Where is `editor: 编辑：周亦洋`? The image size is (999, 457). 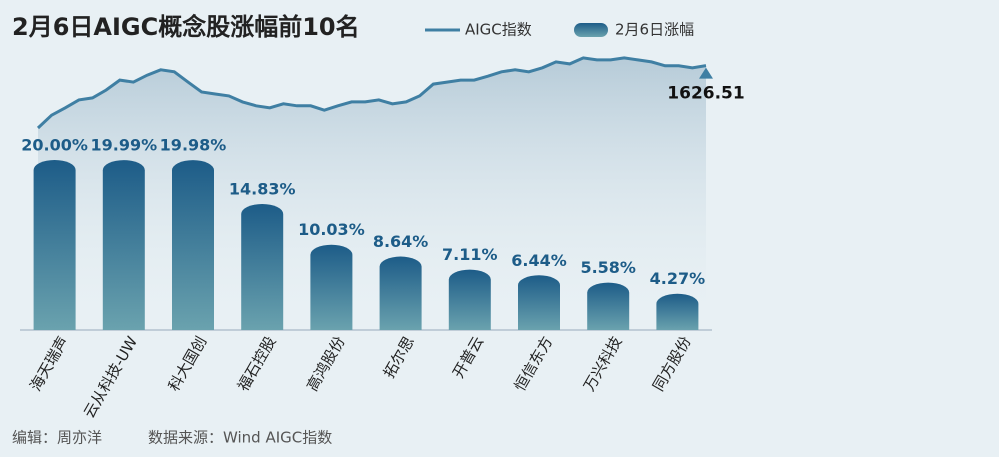
editor: 编辑：周亦洋 is located at coordinates (57, 438).